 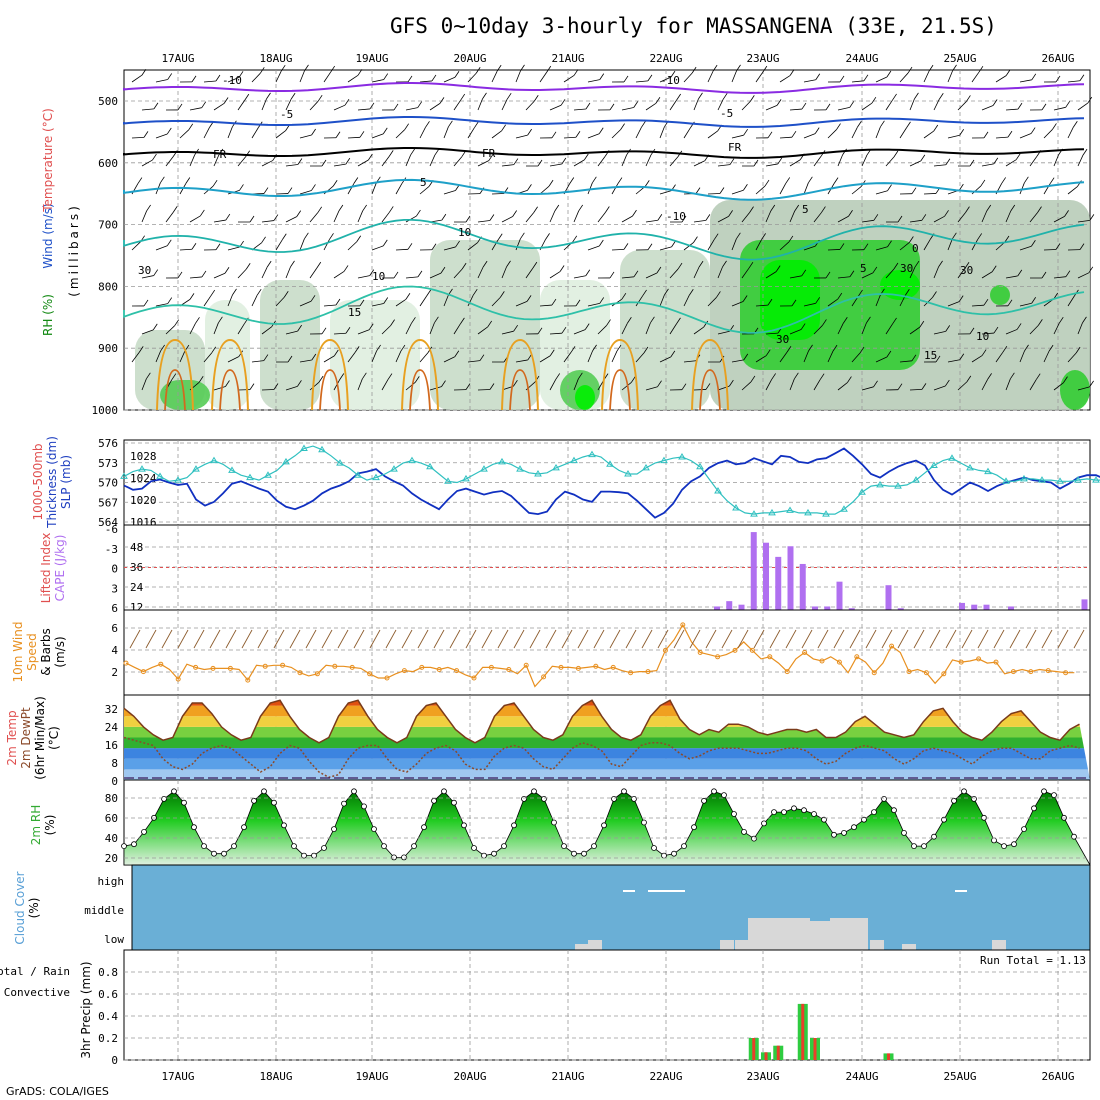 I want to click on precip-tick: 0.4, so click(x=108, y=1016).